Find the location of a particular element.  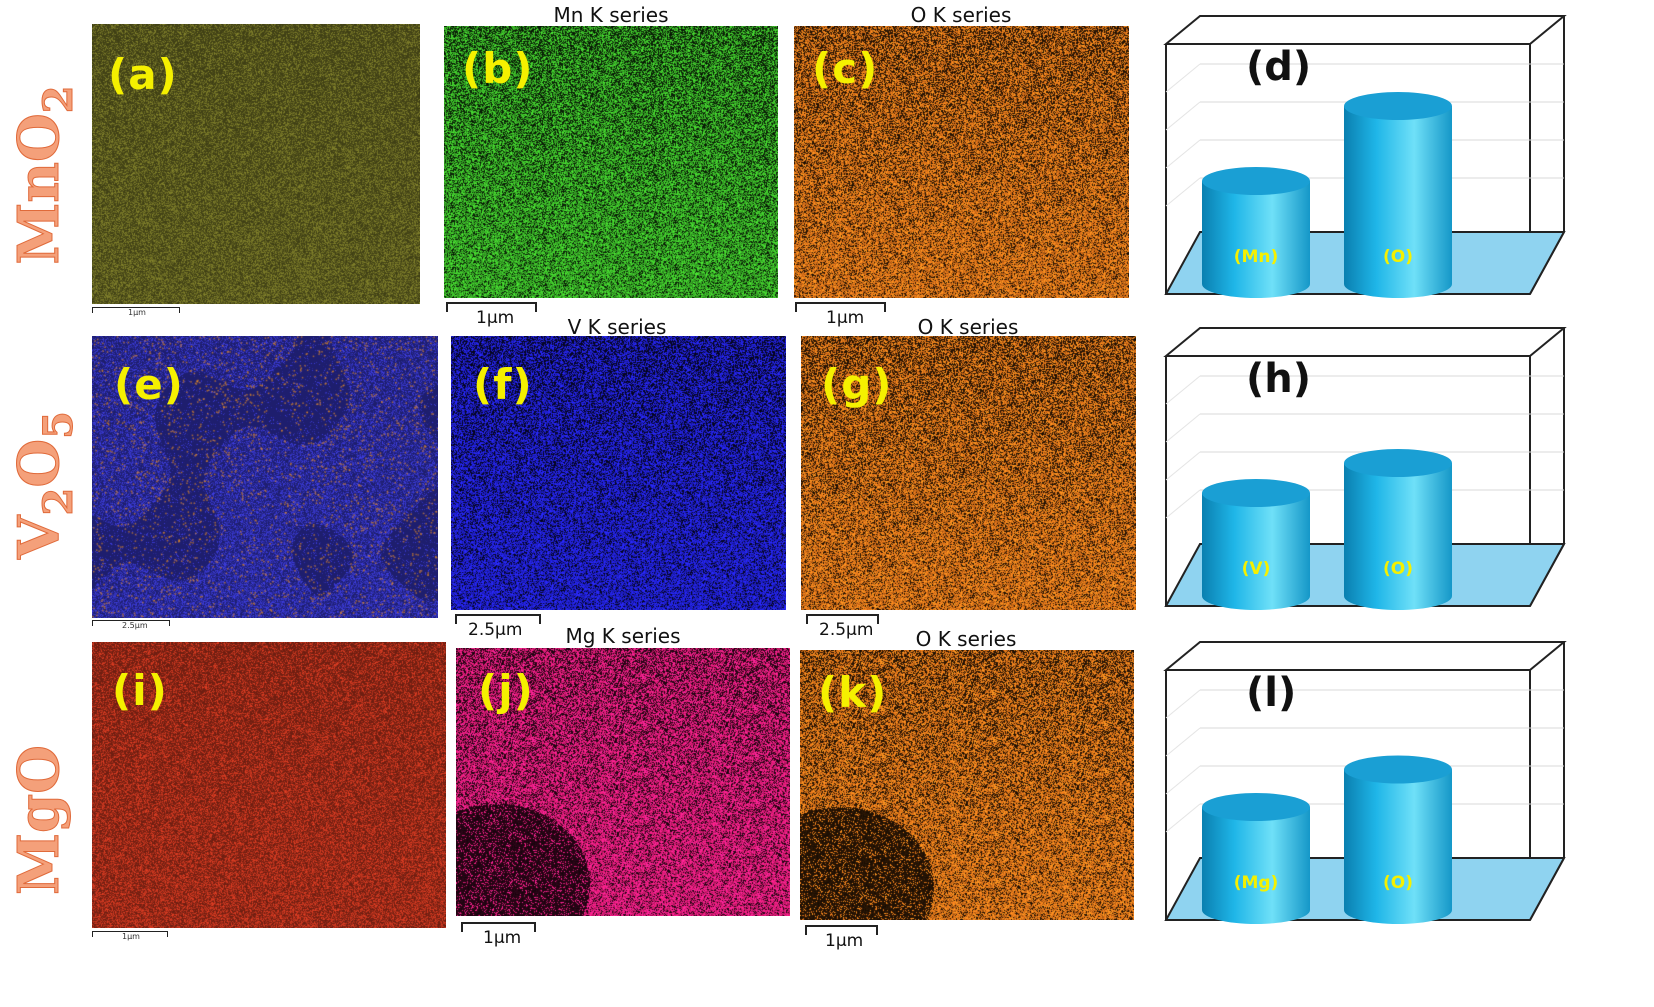

panel-h-chart: (V) (O) (h) is located at coordinates (1365, 467).